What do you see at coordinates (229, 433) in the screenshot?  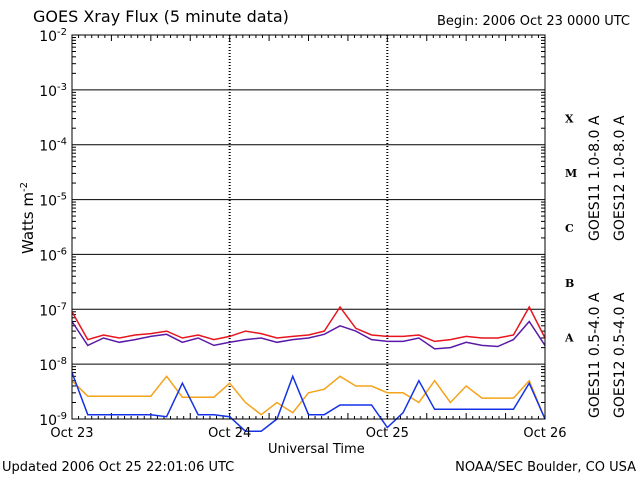 I see `x-tick-label: Oct 24` at bounding box center [229, 433].